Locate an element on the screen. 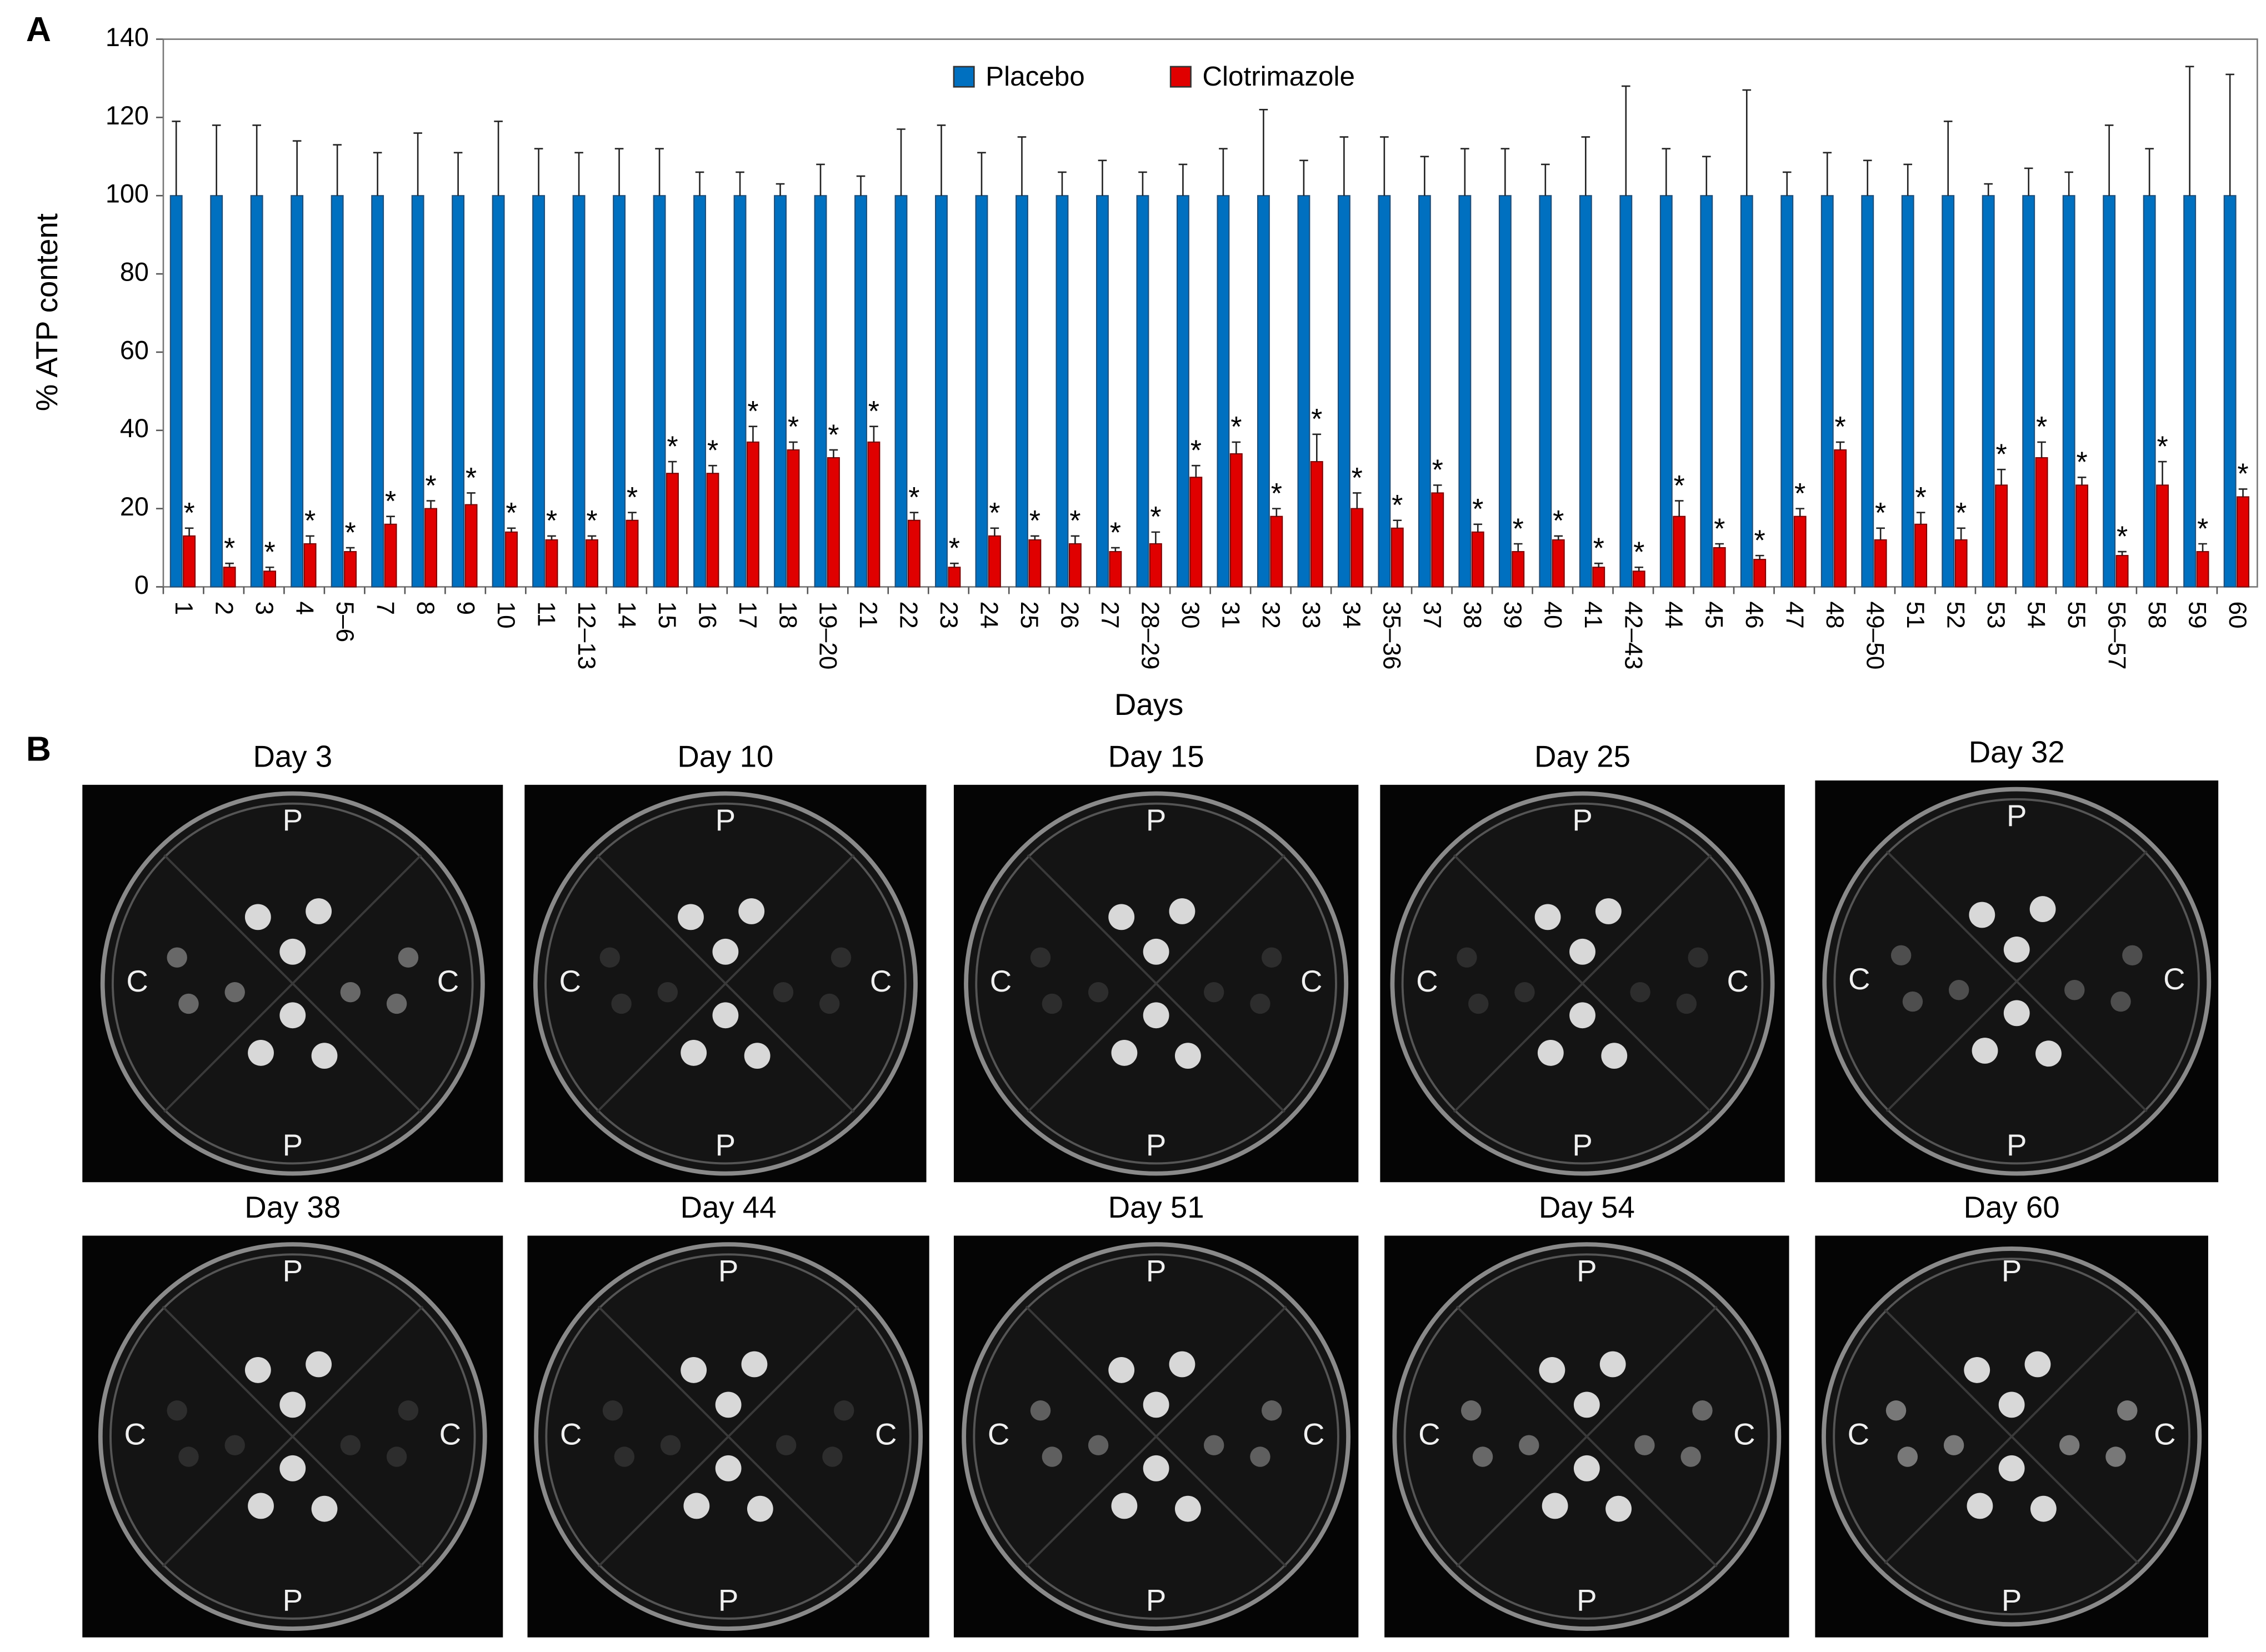 This screenshot has width=2266, height=1652. y-tick-label: 80 is located at coordinates (134, 271).